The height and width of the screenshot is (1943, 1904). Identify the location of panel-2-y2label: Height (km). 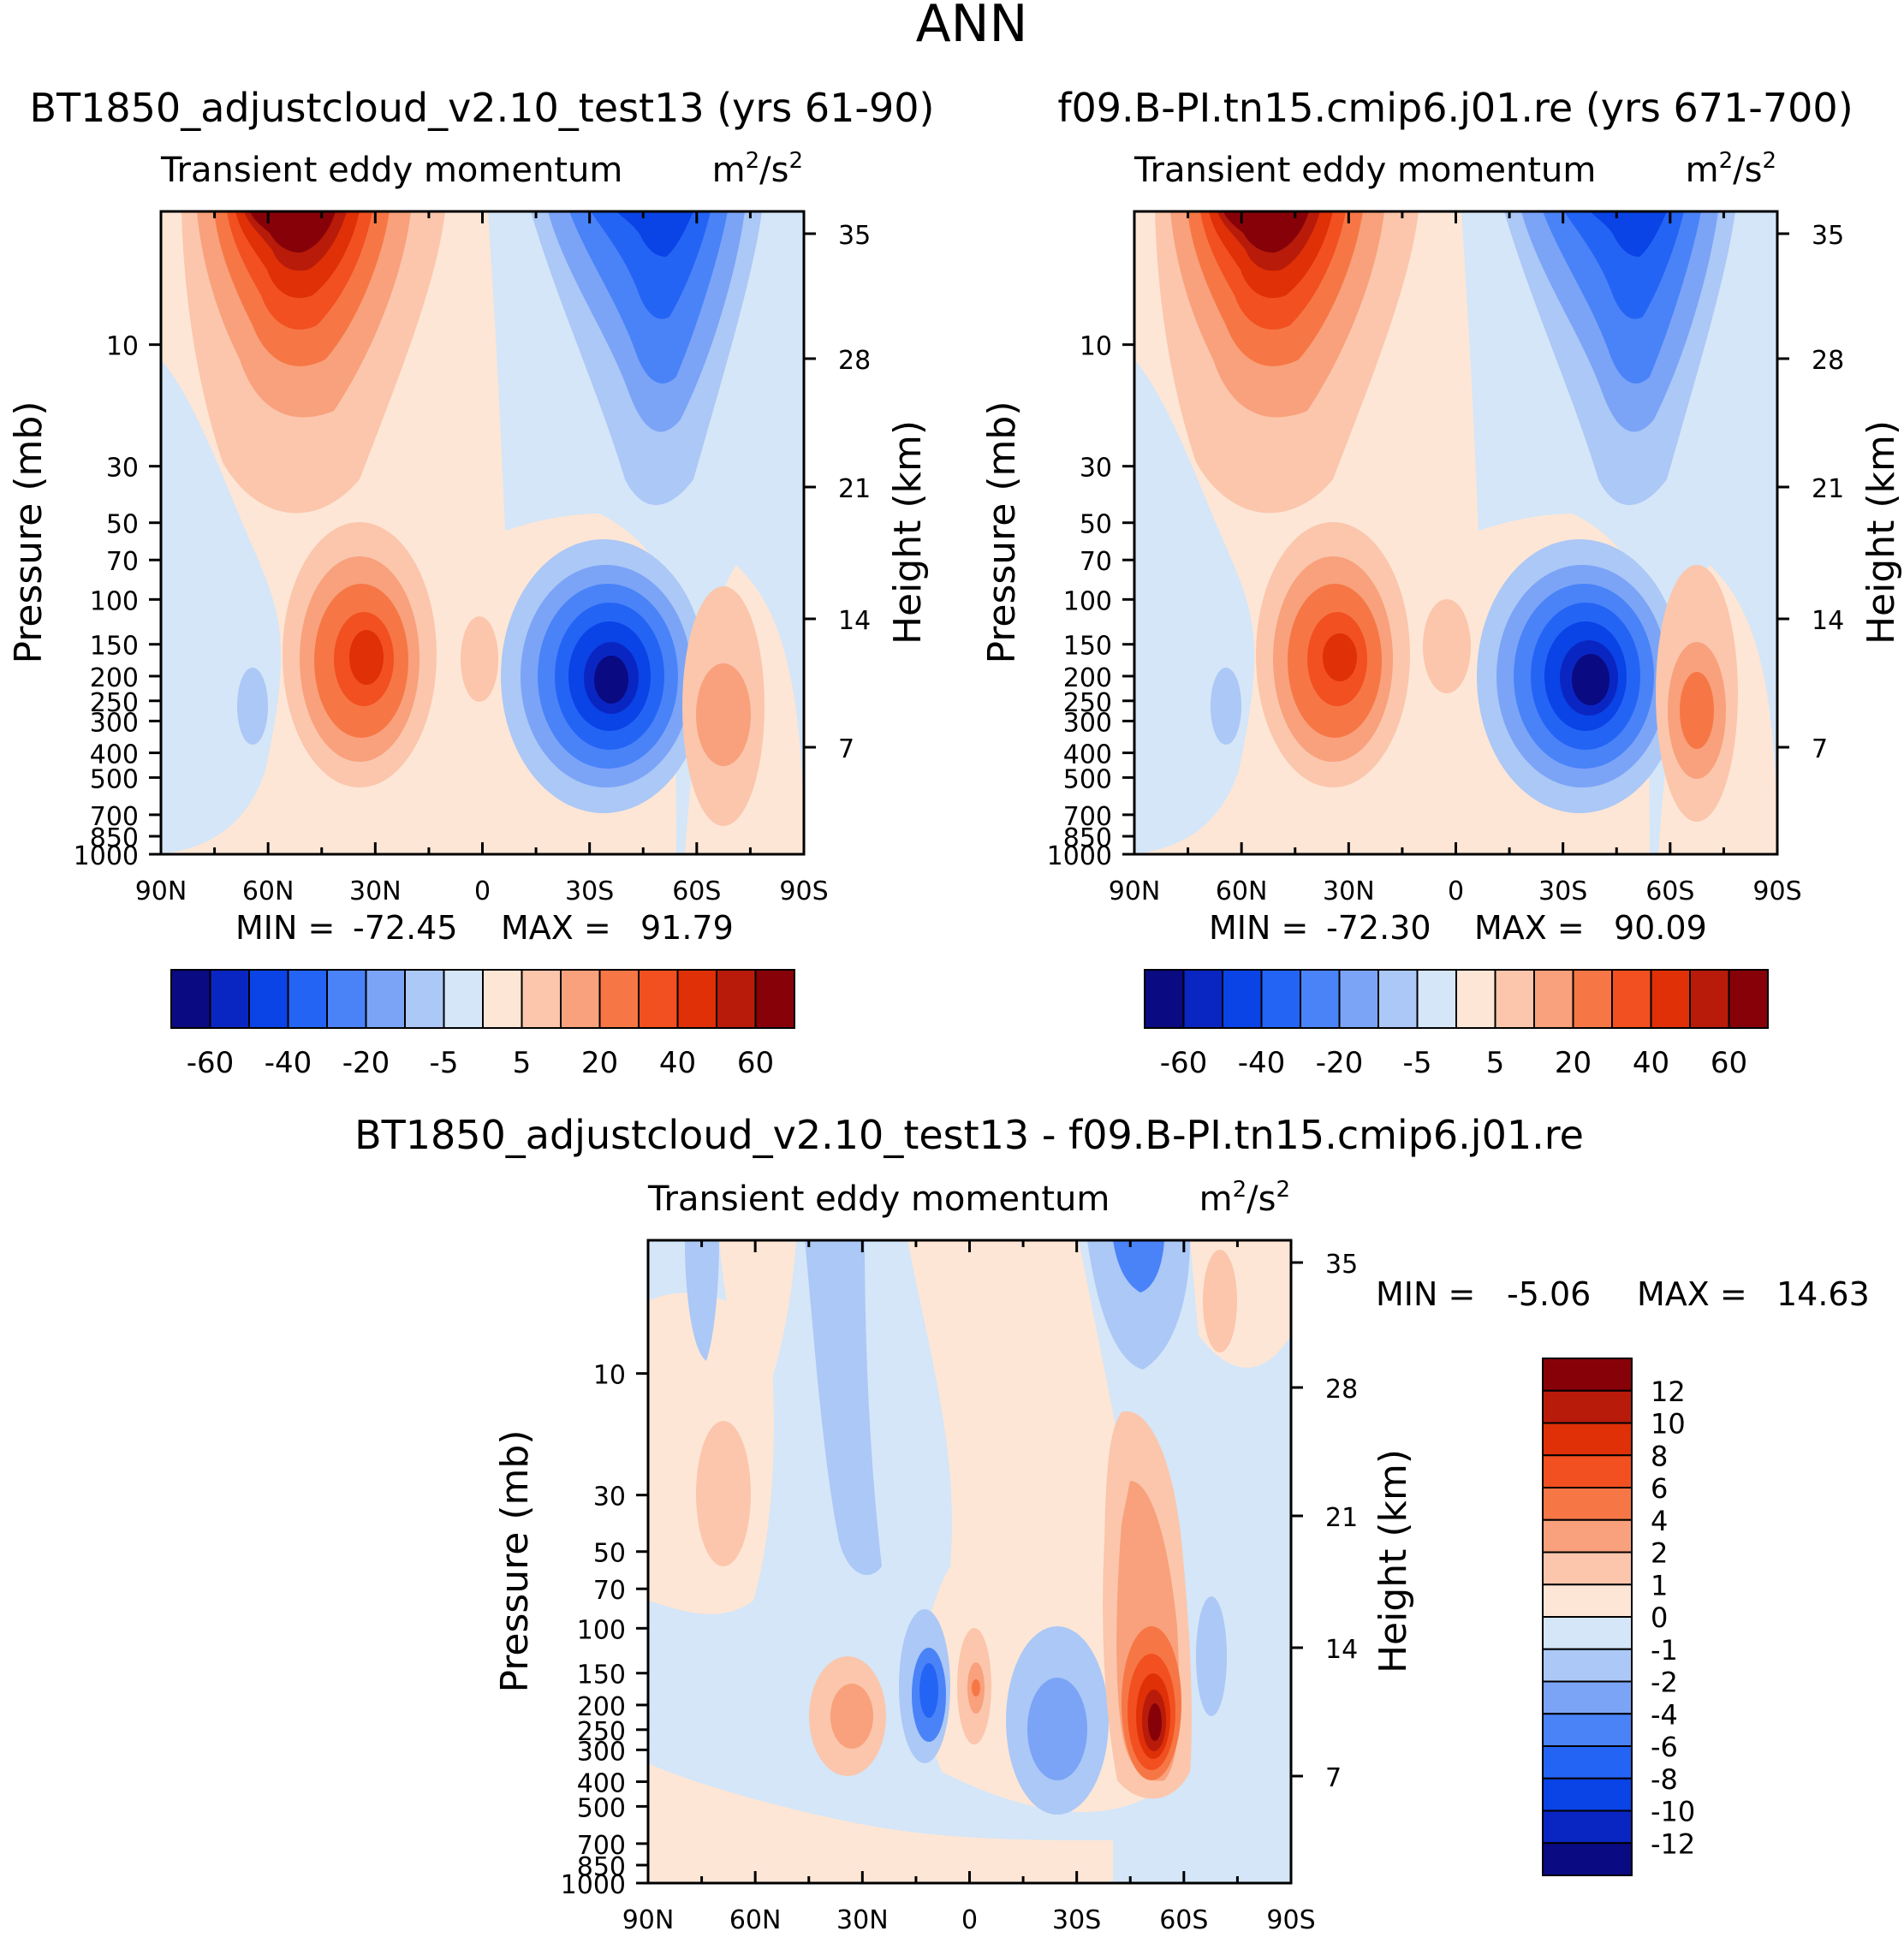
(1881, 532).